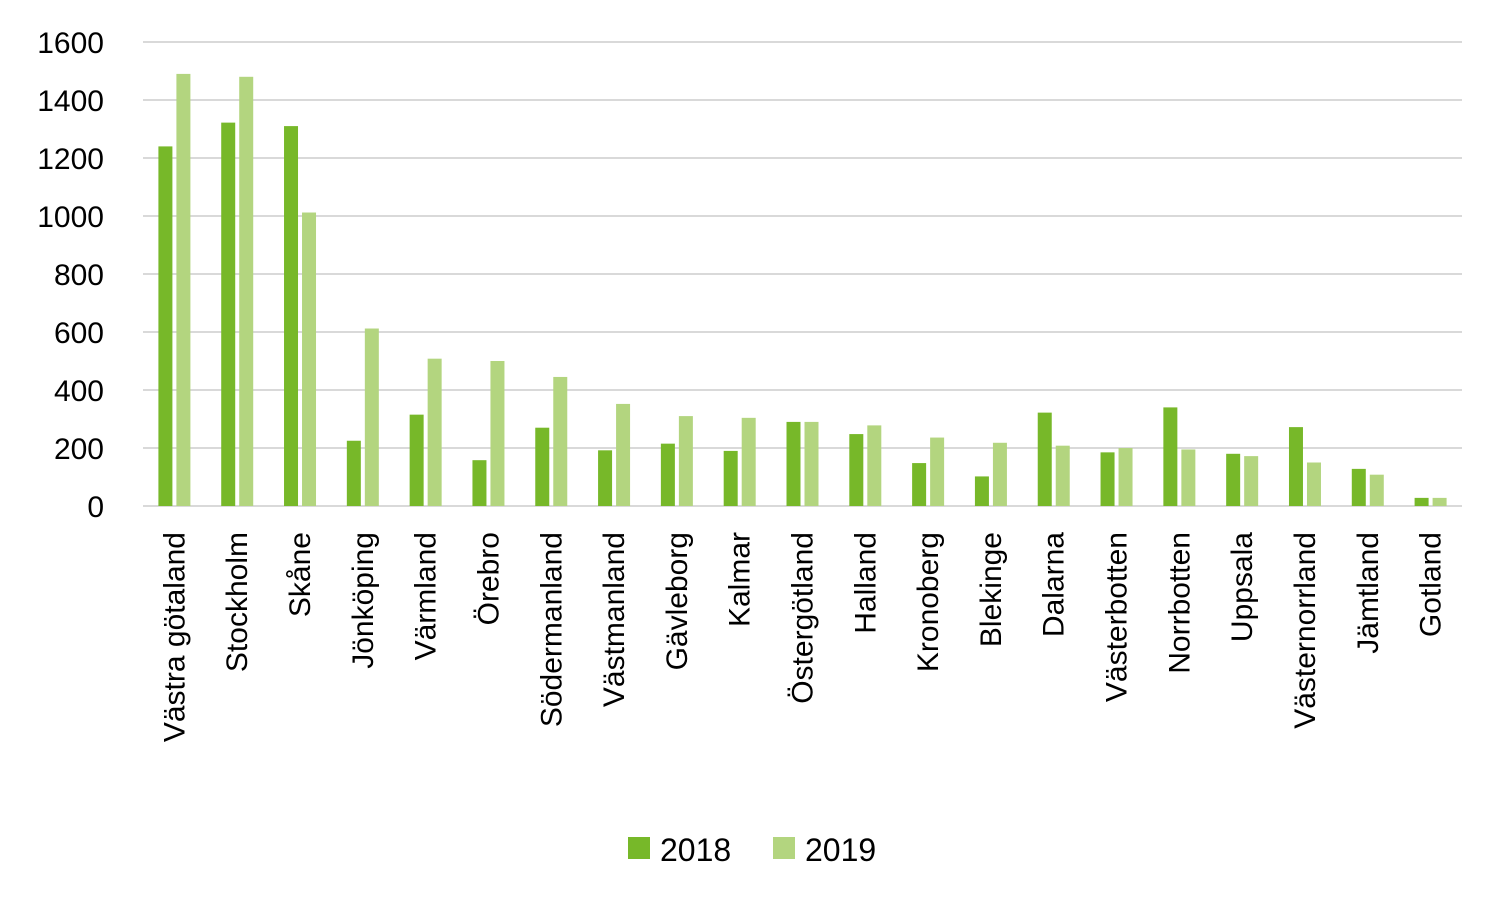  What do you see at coordinates (237, 602) in the screenshot?
I see `x-tick-label-2: Stockholm` at bounding box center [237, 602].